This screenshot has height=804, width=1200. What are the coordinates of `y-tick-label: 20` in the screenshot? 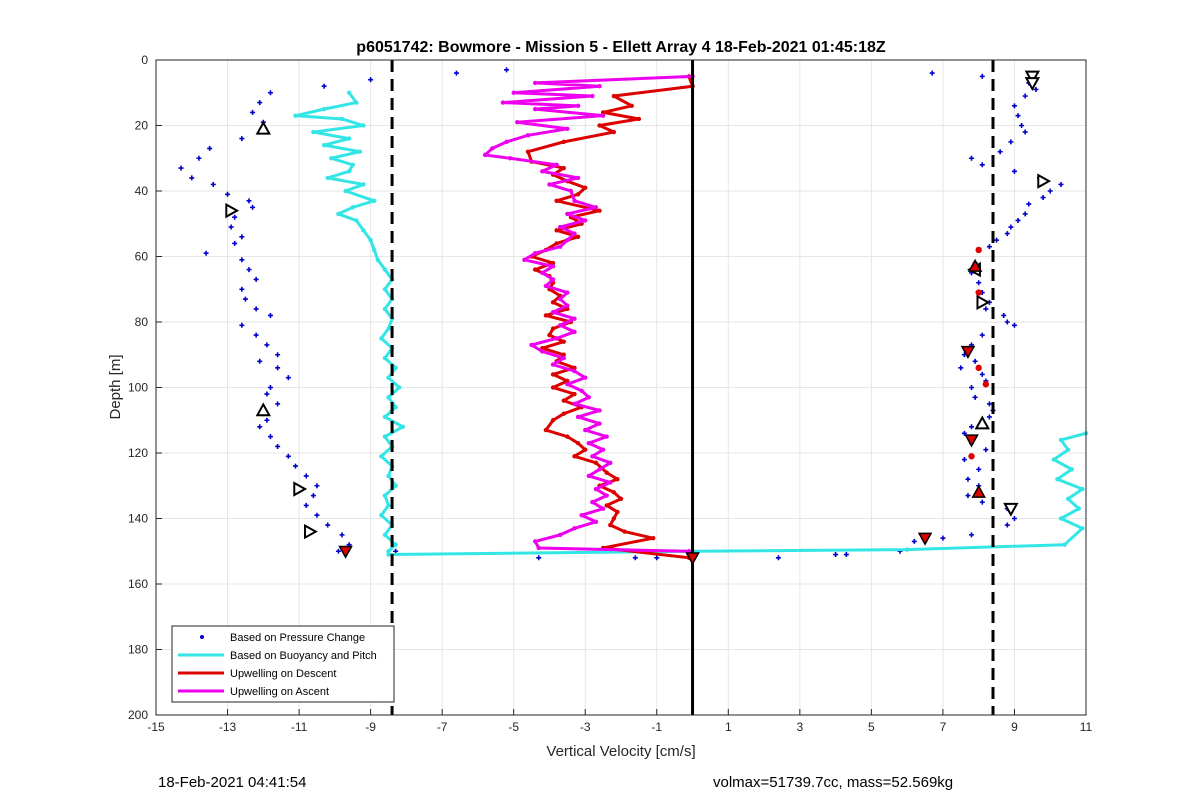 It's located at (142, 126).